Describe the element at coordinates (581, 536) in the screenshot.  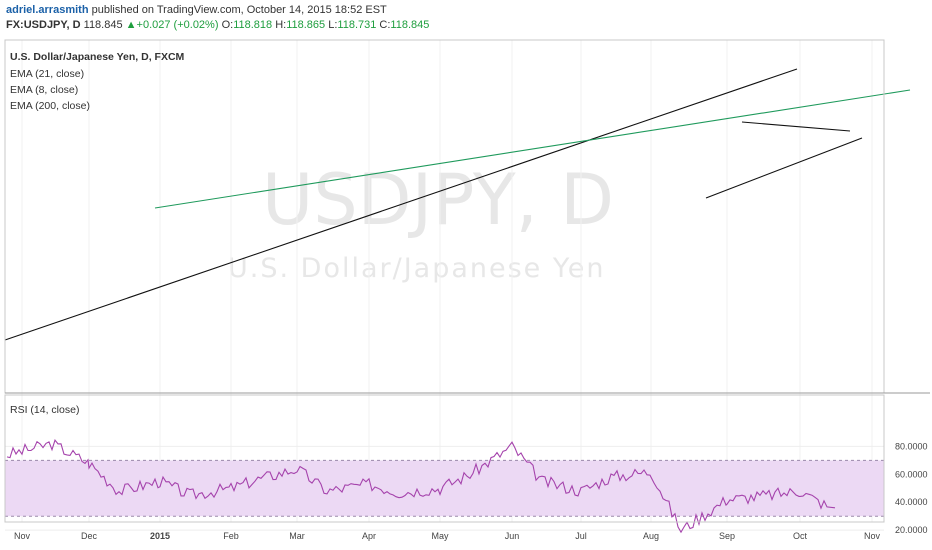
I see `time-tick-label: Jul` at that location.